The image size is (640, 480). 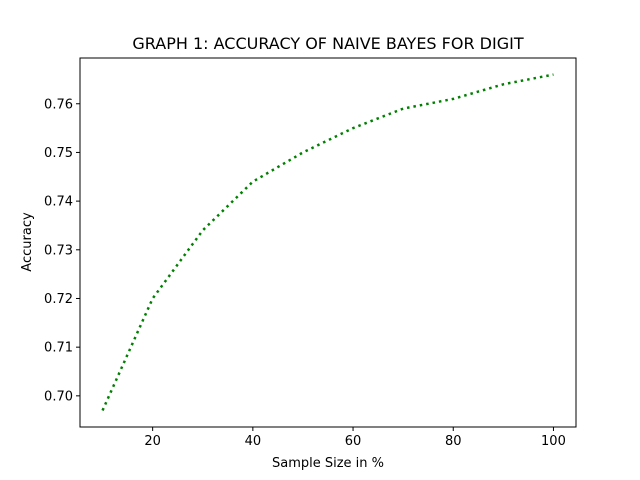 I want to click on x-axis: 20 40 60 80 100, so click(x=355, y=438).